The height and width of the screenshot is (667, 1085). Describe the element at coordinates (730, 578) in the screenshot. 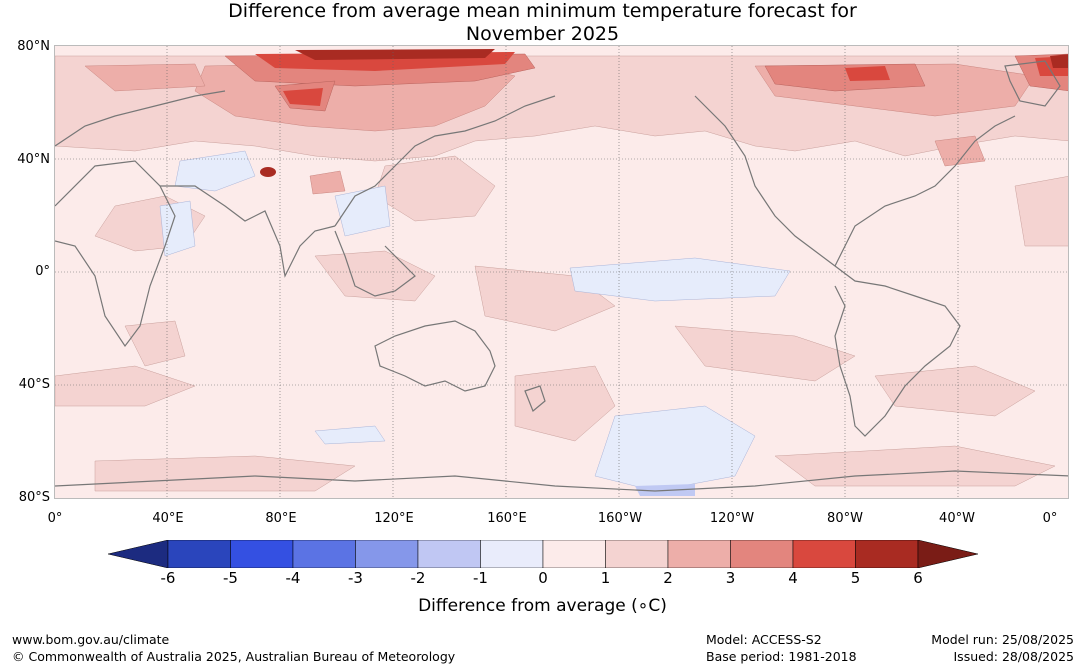

I see `colorbar-tick-label: 3` at that location.